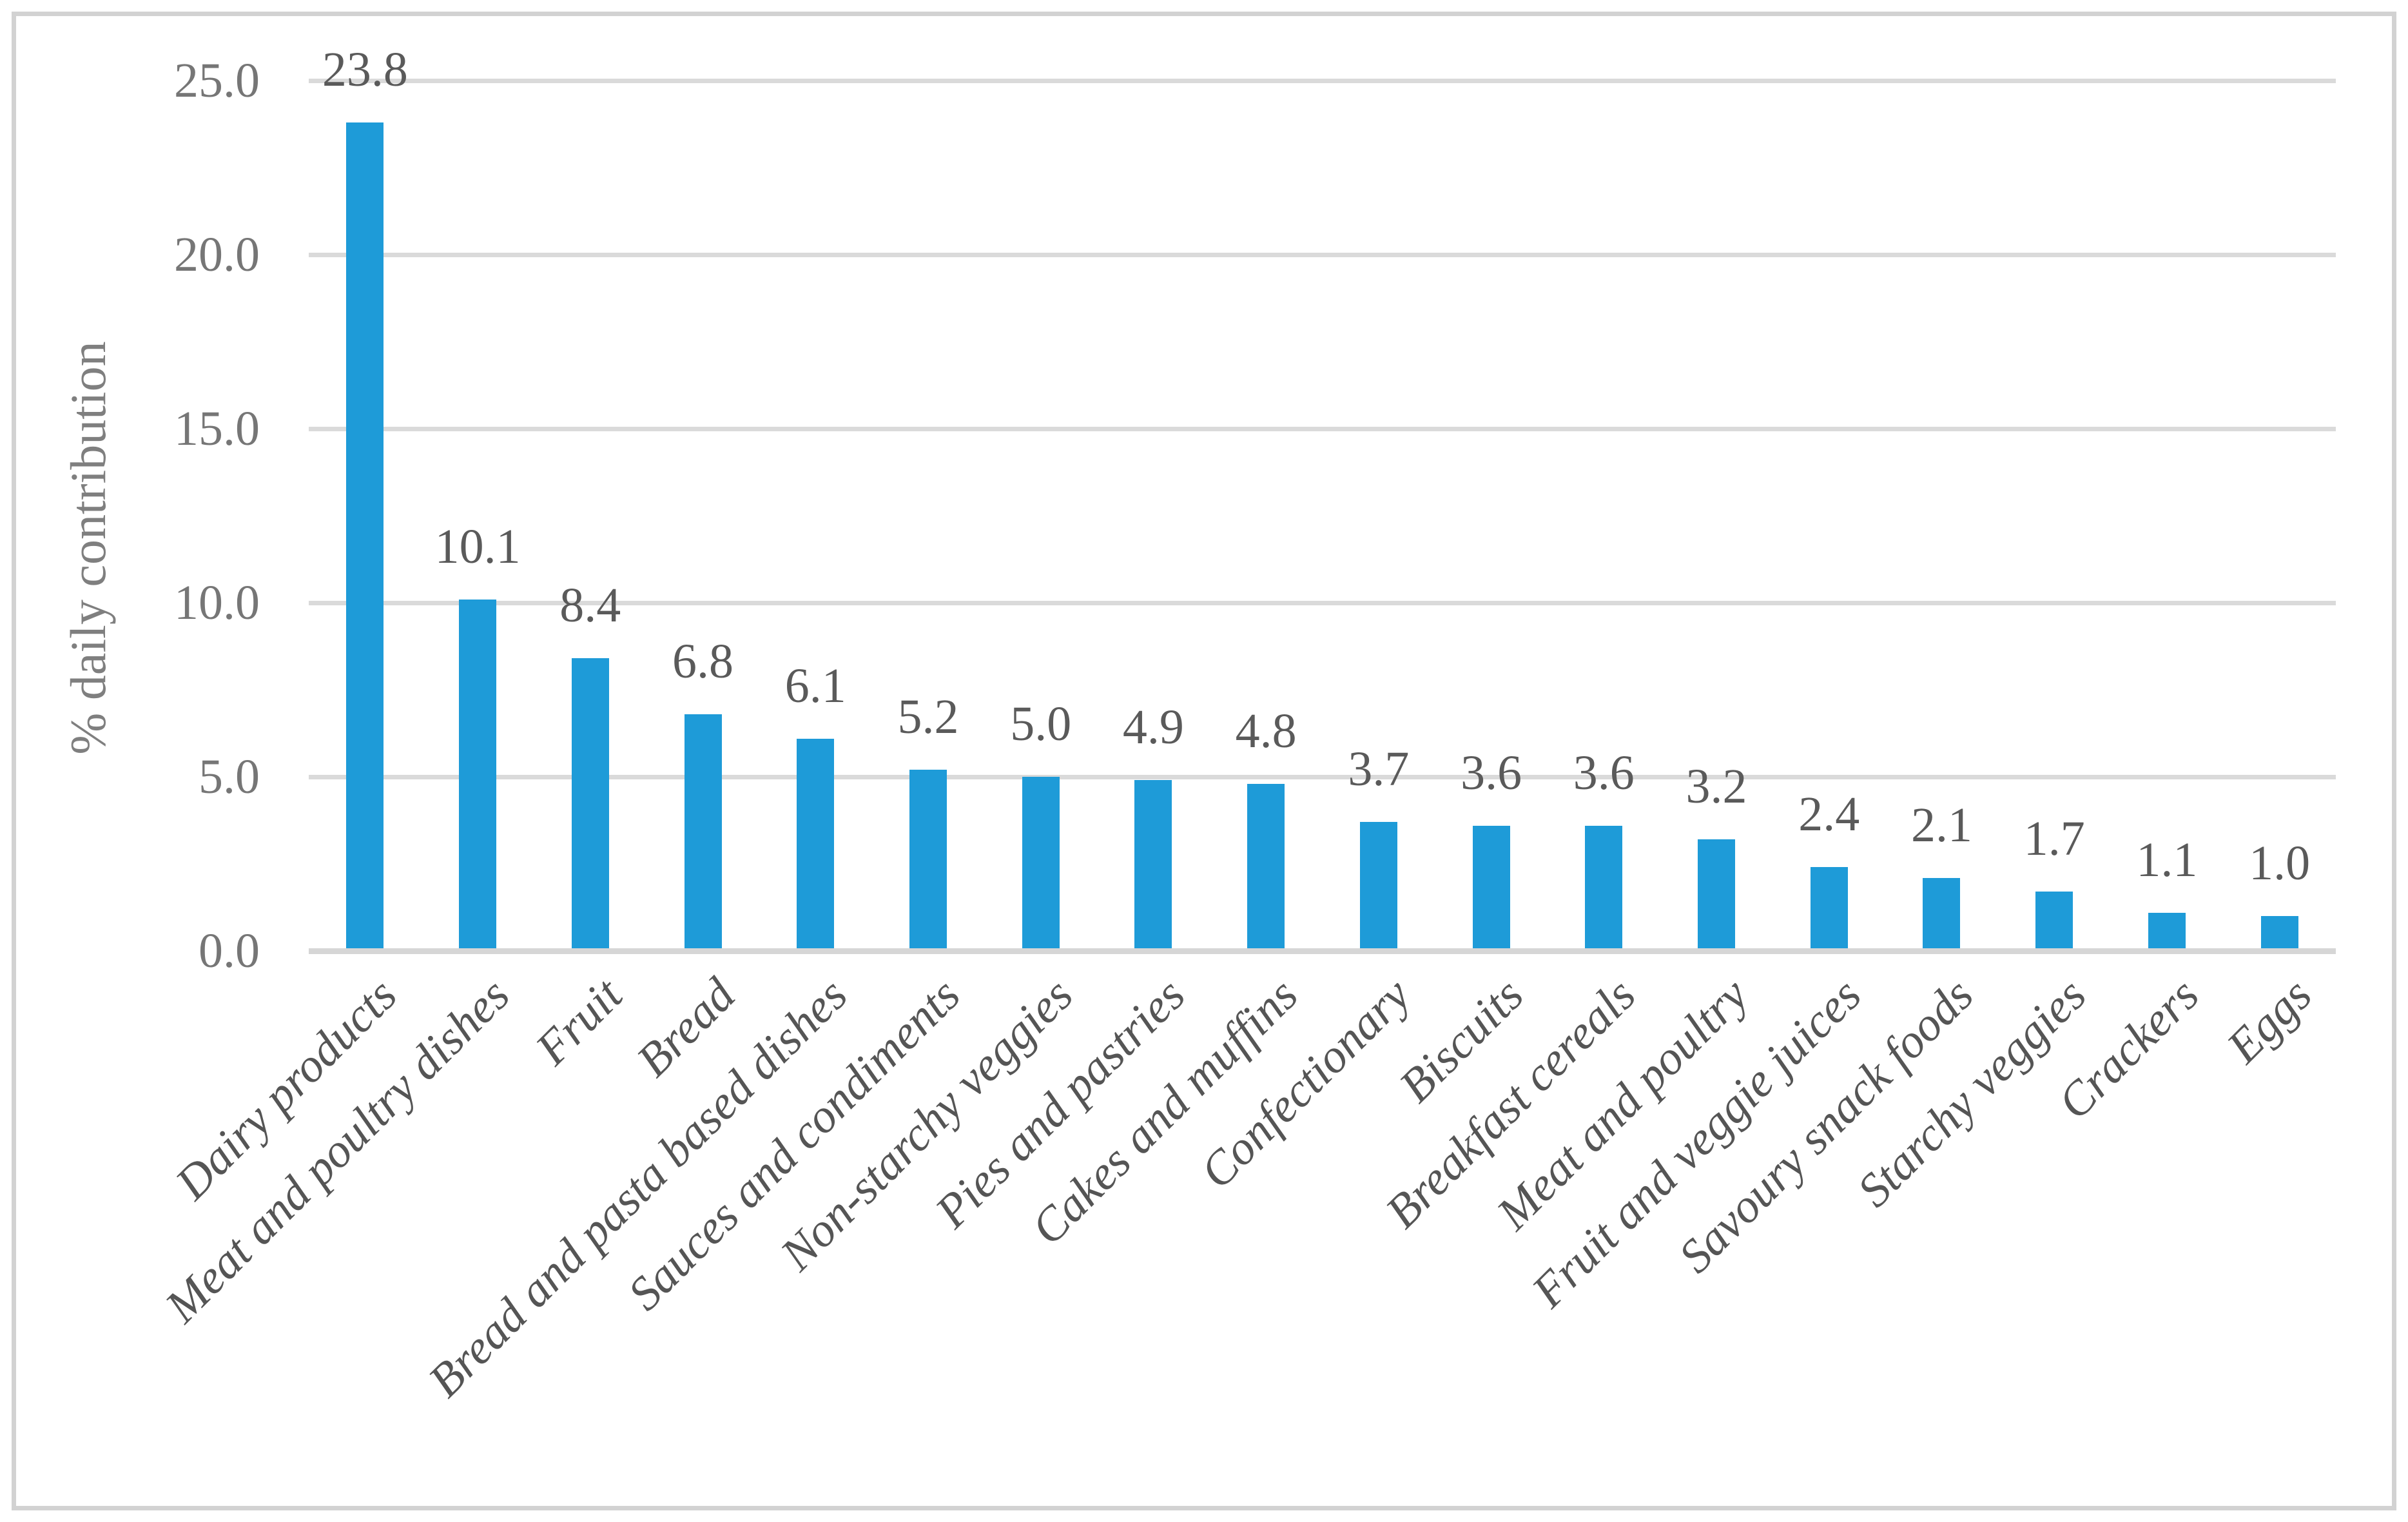 The width and height of the screenshot is (2408, 1522). Describe the element at coordinates (1379, 769) in the screenshot. I see `bar-value-label: 3.7` at that location.